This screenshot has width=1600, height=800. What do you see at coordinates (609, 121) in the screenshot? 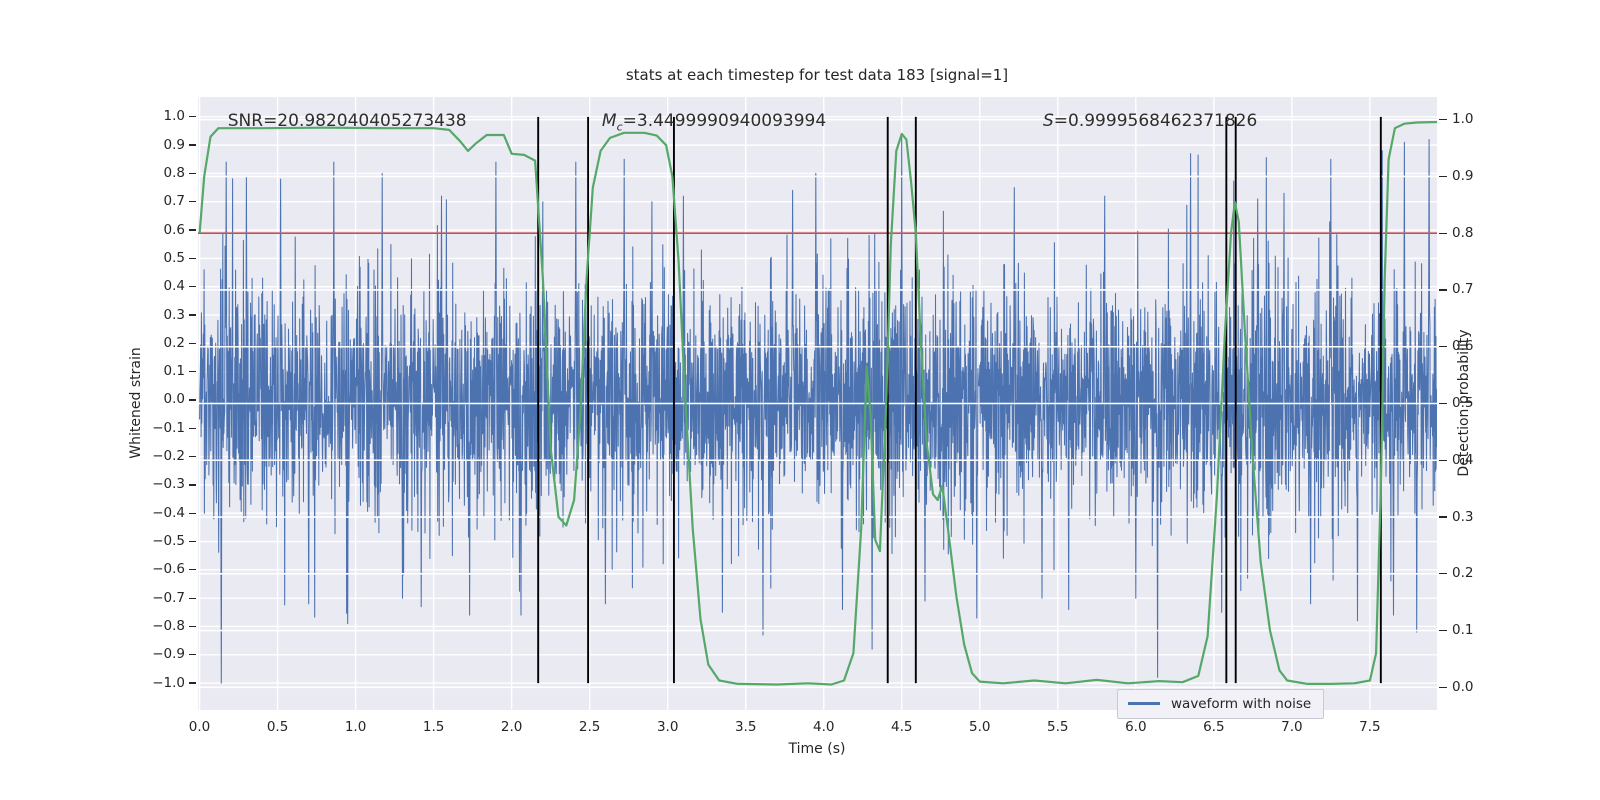
I see `stat-var: M` at bounding box center [609, 121].